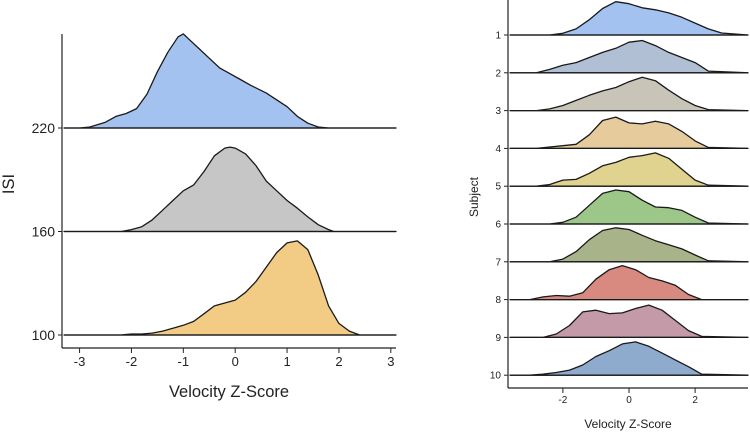 The height and width of the screenshot is (432, 750). What do you see at coordinates (80, 361) in the screenshot?
I see `x-tick-label--3: -3` at bounding box center [80, 361].